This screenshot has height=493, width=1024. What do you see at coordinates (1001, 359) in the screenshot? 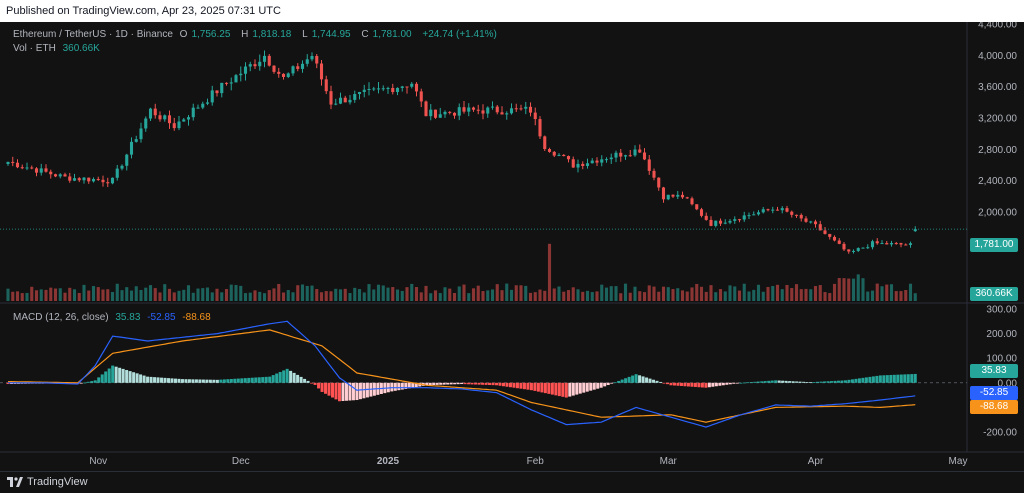
I see `macd-axis-tick: 100.00` at bounding box center [1001, 359].